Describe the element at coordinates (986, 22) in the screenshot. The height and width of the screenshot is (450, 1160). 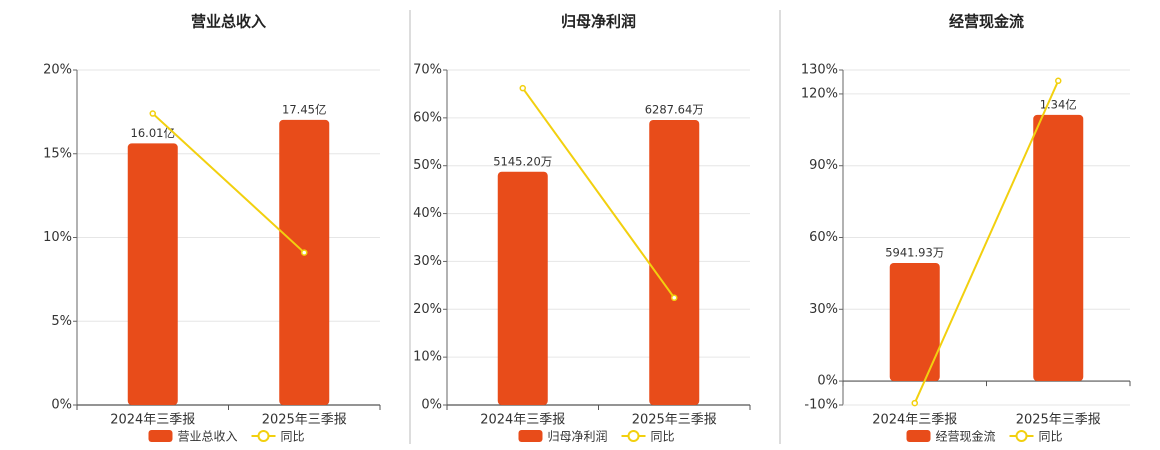
I see `chart-title: 经营现金流` at that location.